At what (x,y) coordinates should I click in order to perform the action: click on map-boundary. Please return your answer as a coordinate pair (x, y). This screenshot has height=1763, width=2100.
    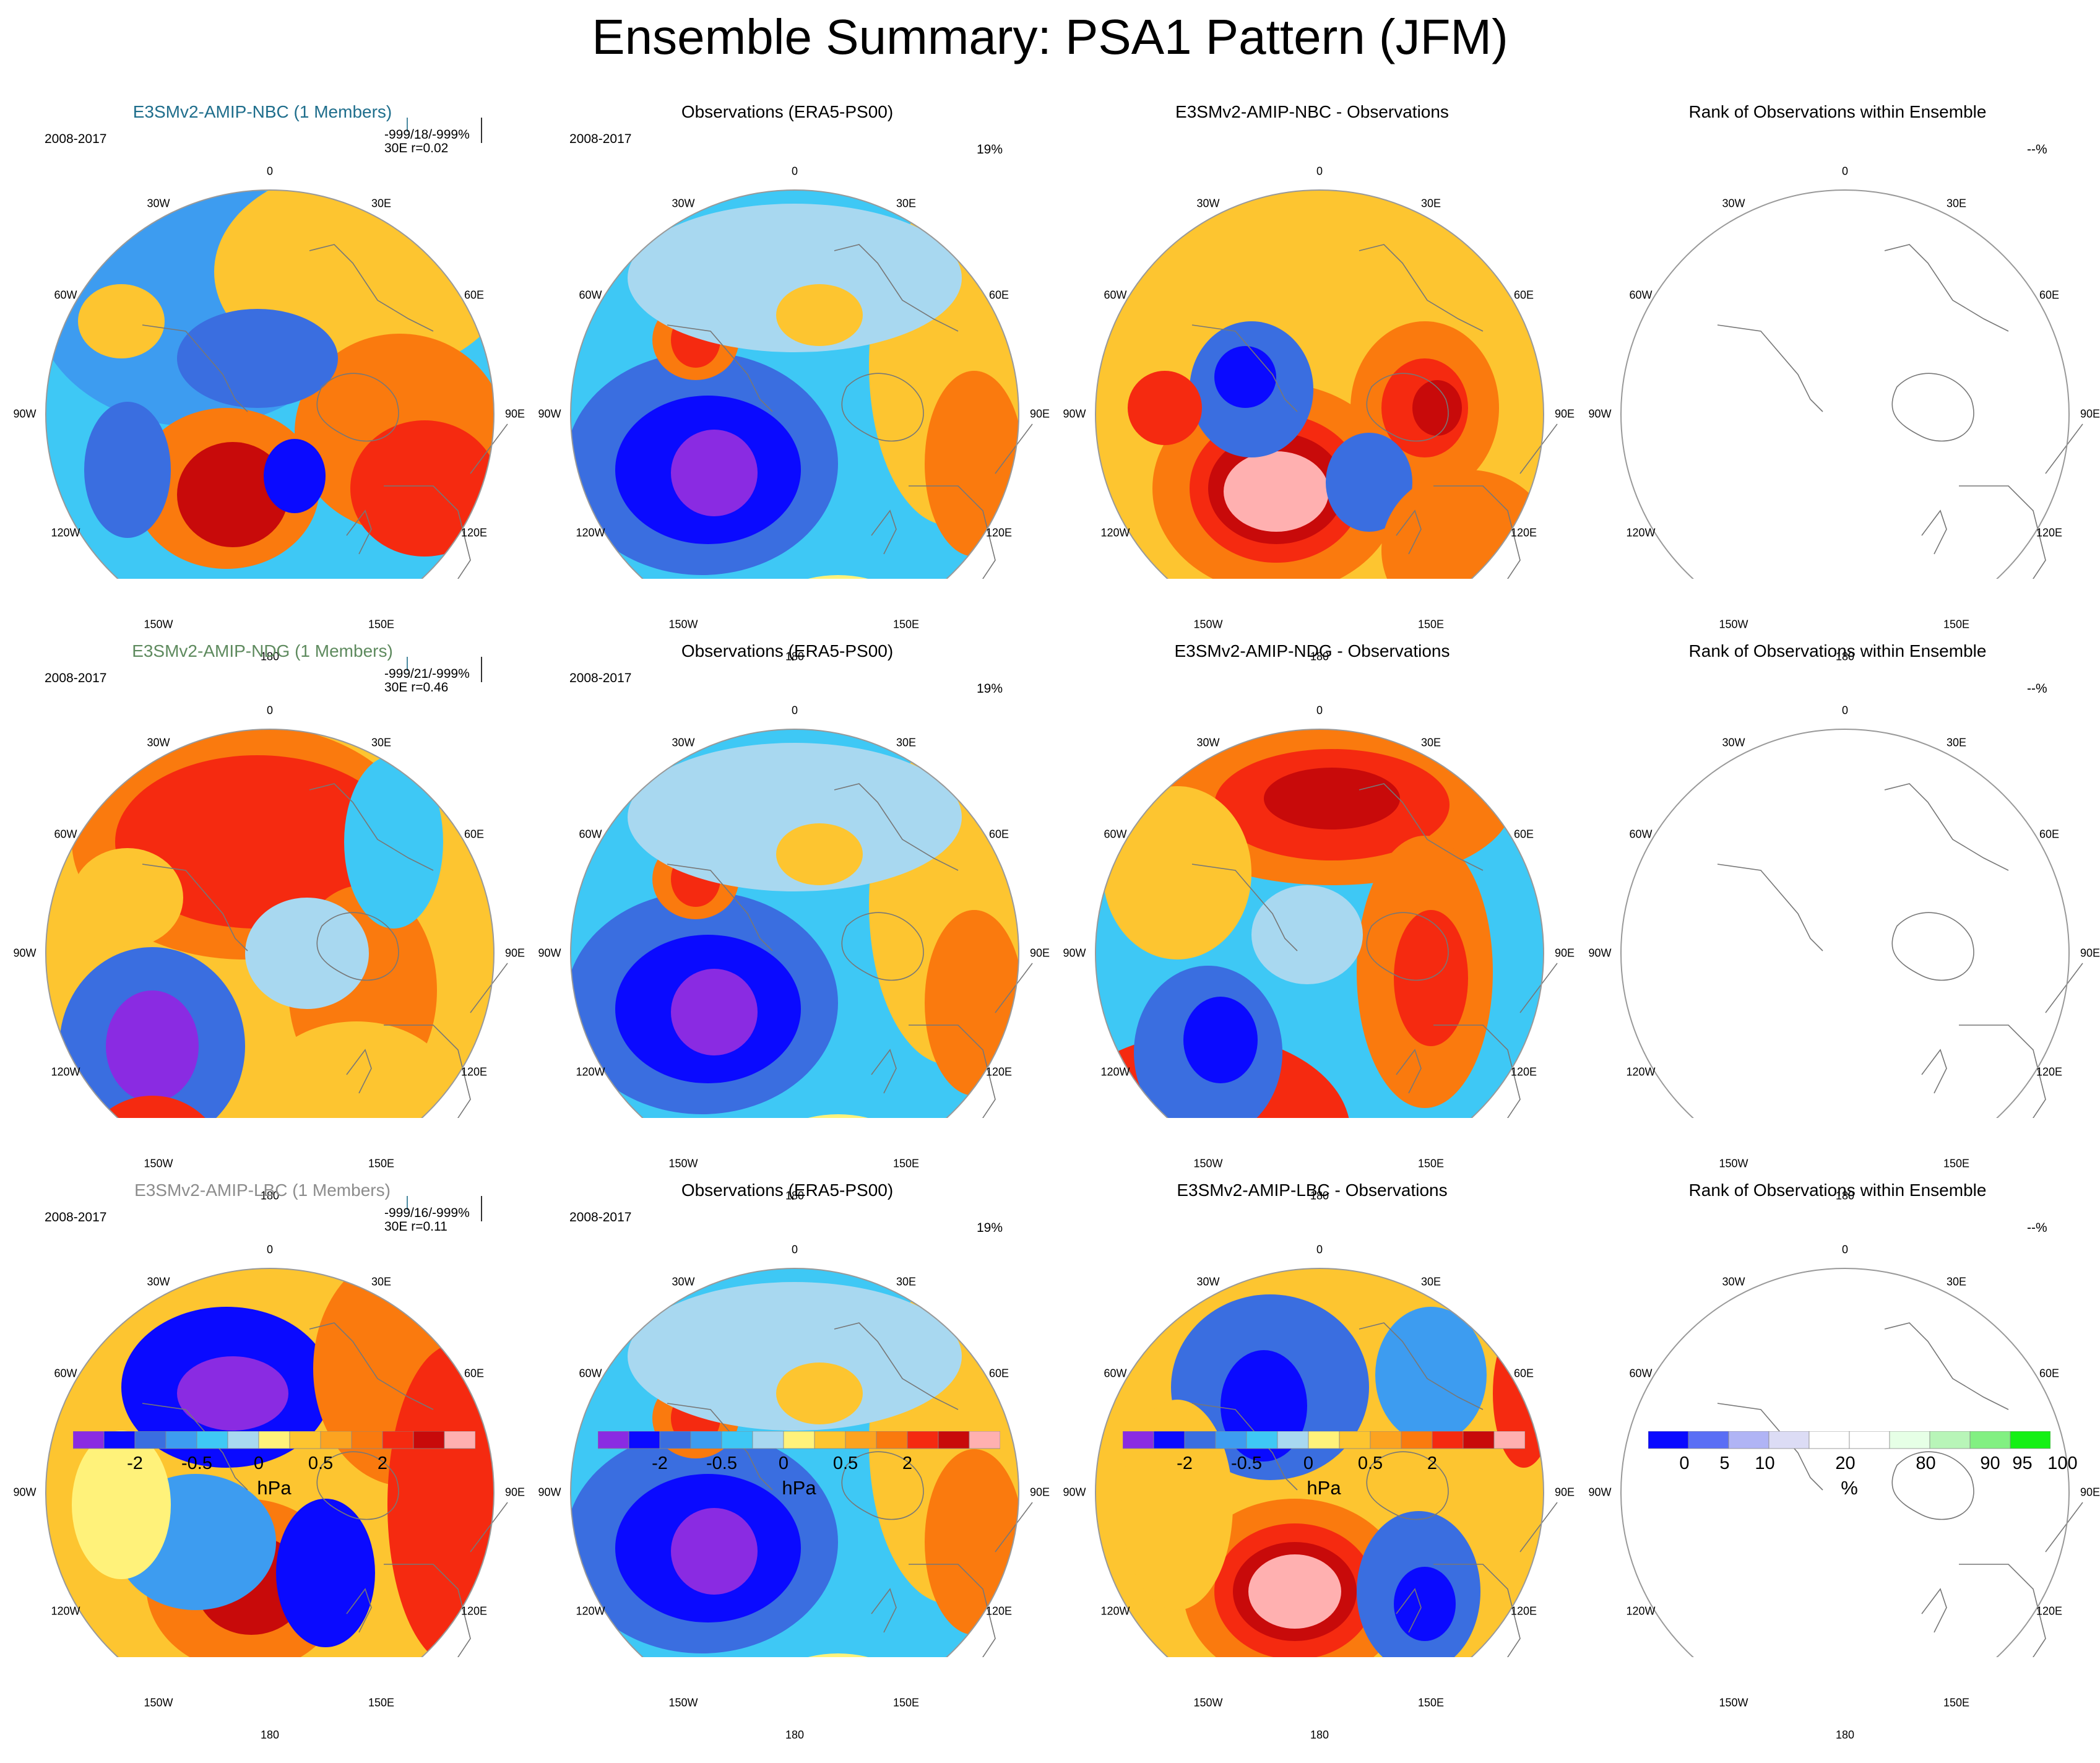
    Looking at the image, I should click on (794, 384).